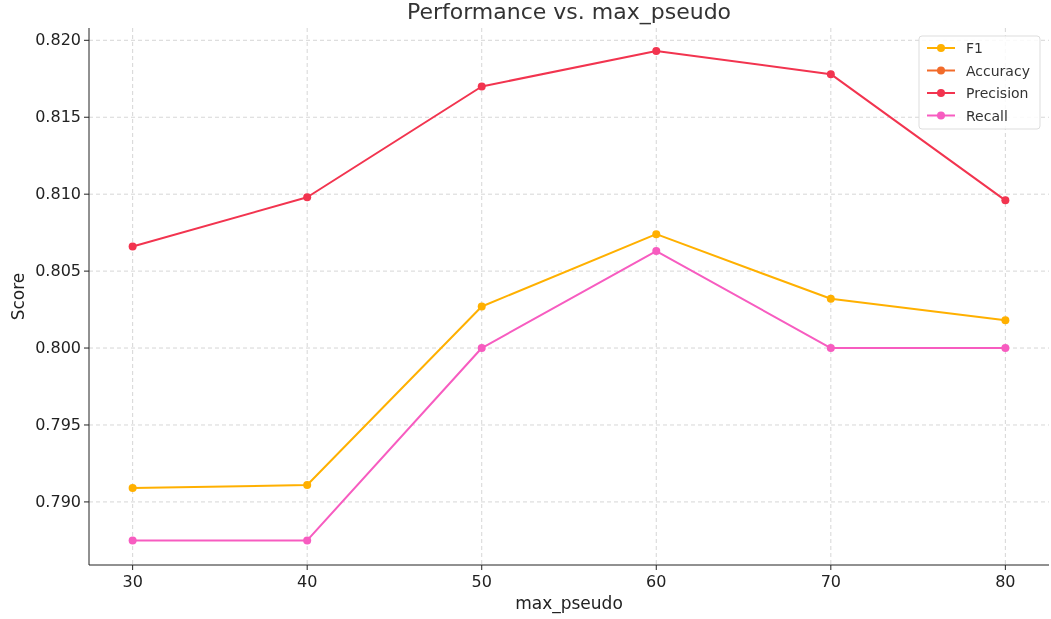 The image size is (1051, 619). I want to click on legend-label: Precision, so click(997, 93).